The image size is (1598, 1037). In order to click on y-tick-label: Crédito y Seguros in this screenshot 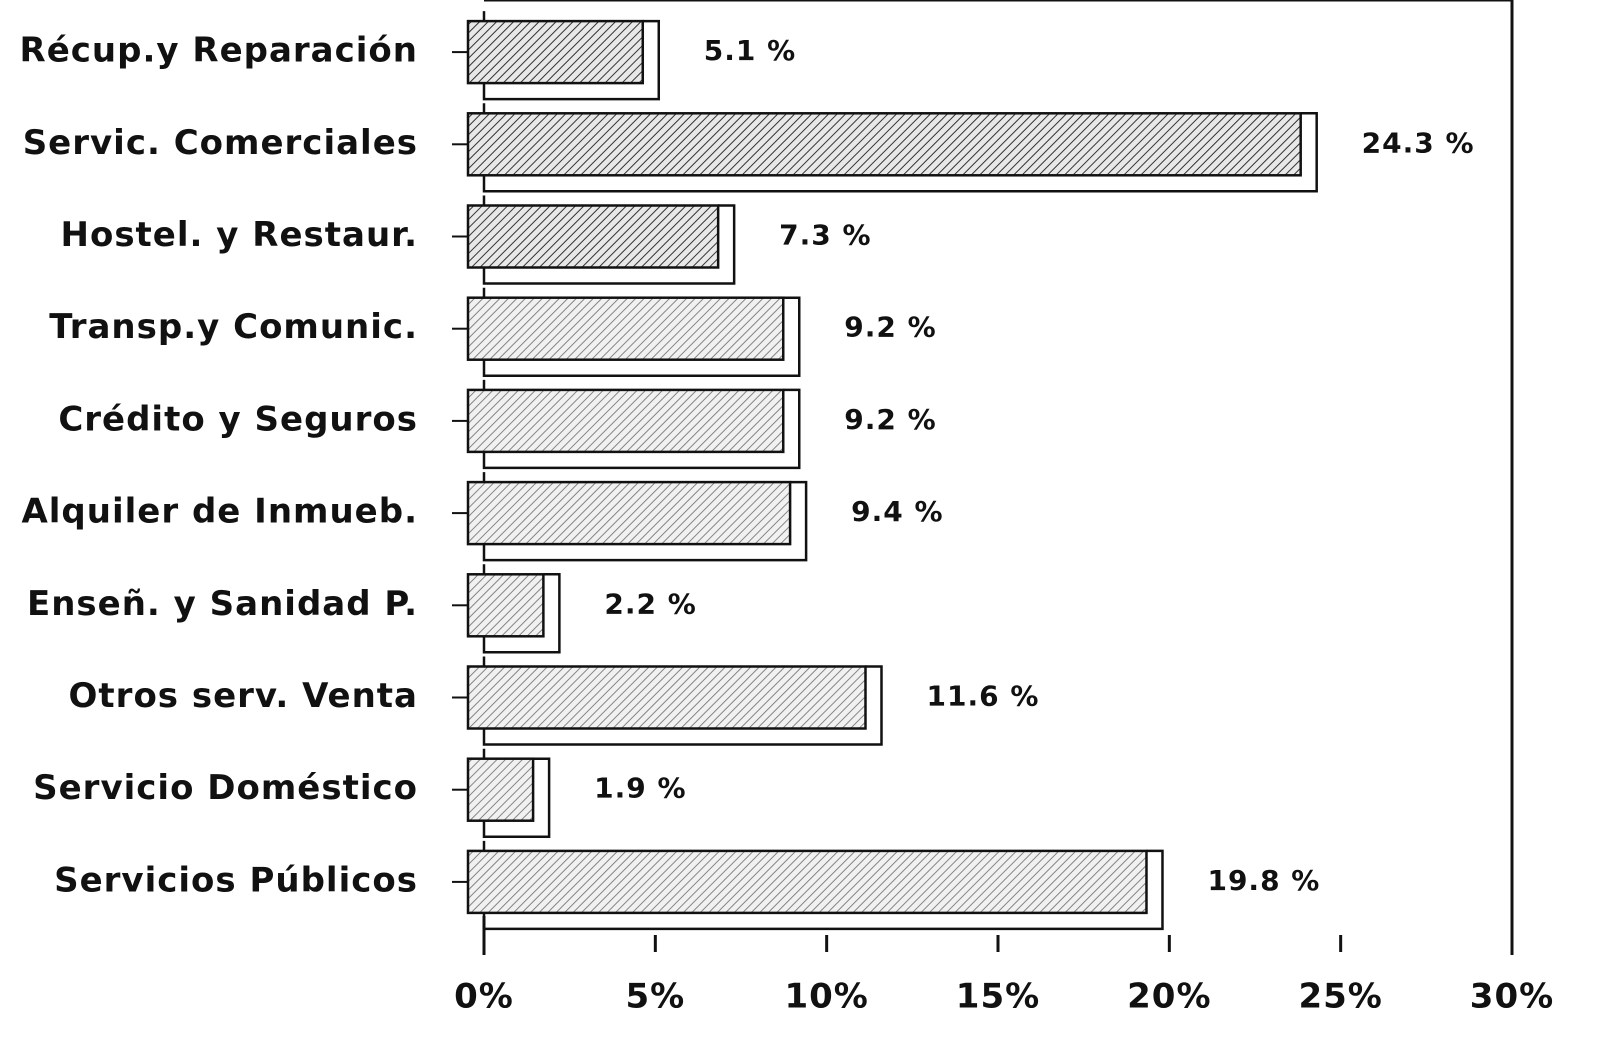, I will do `click(238, 419)`.